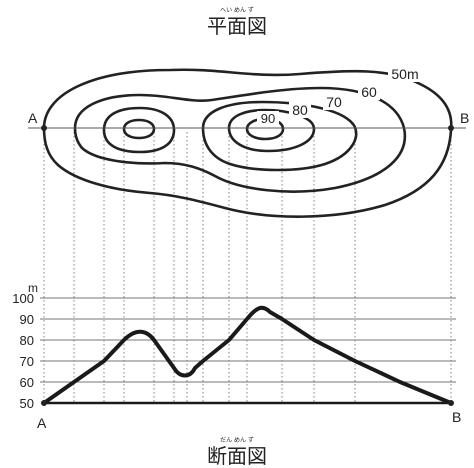 The height and width of the screenshot is (468, 474). I want to click on plan-title: 平面図, so click(237, 26).